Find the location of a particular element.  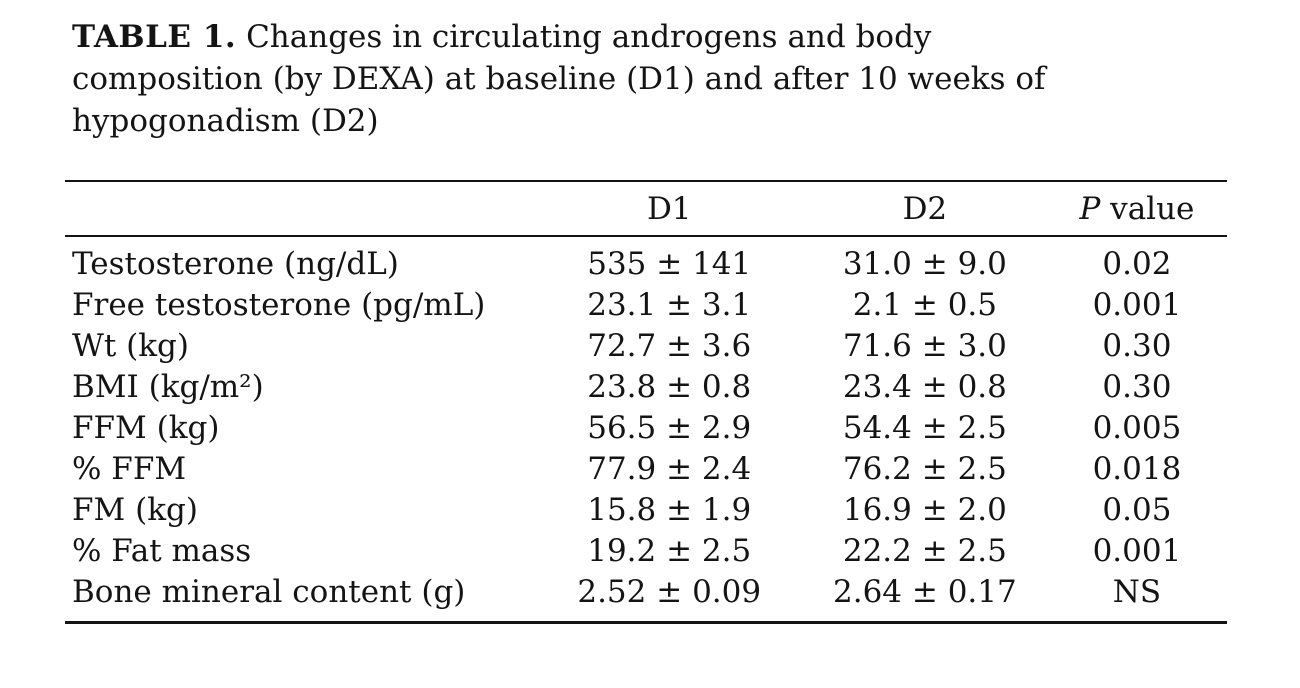

d1-value: 15.8 ± 1.9 is located at coordinates (669, 510).